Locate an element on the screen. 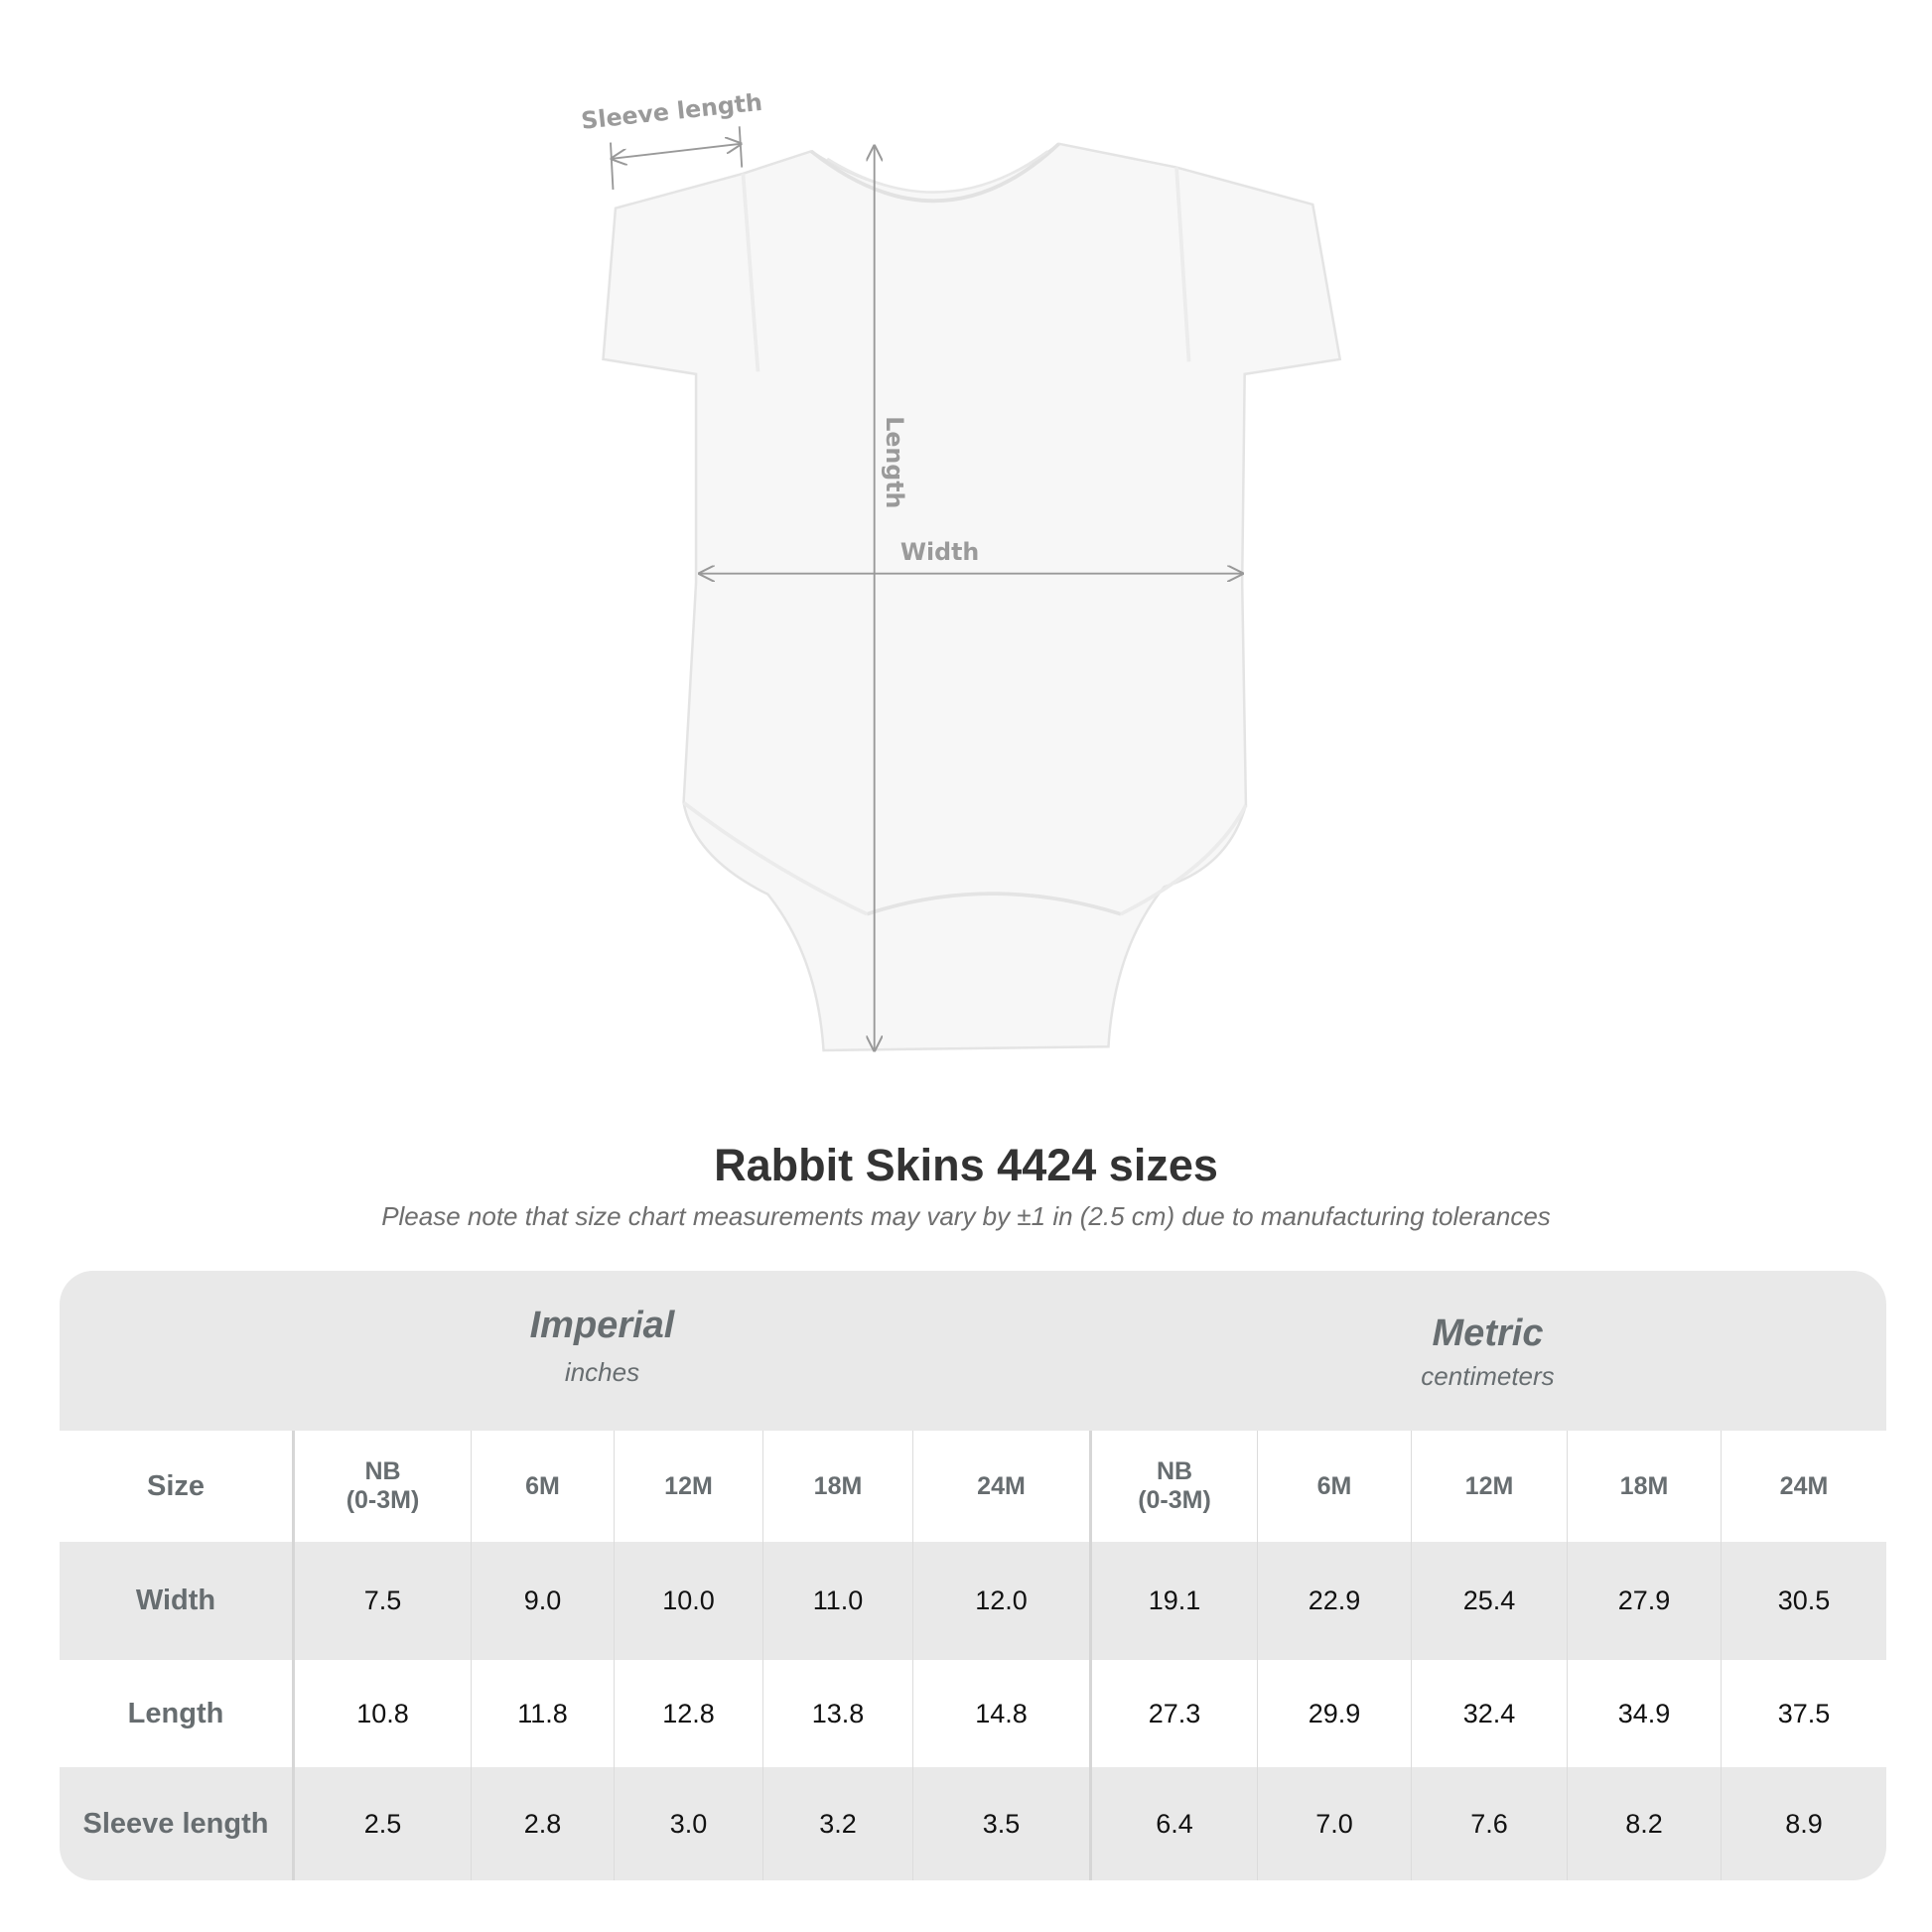  table-cell: 3.0 is located at coordinates (688, 1823).